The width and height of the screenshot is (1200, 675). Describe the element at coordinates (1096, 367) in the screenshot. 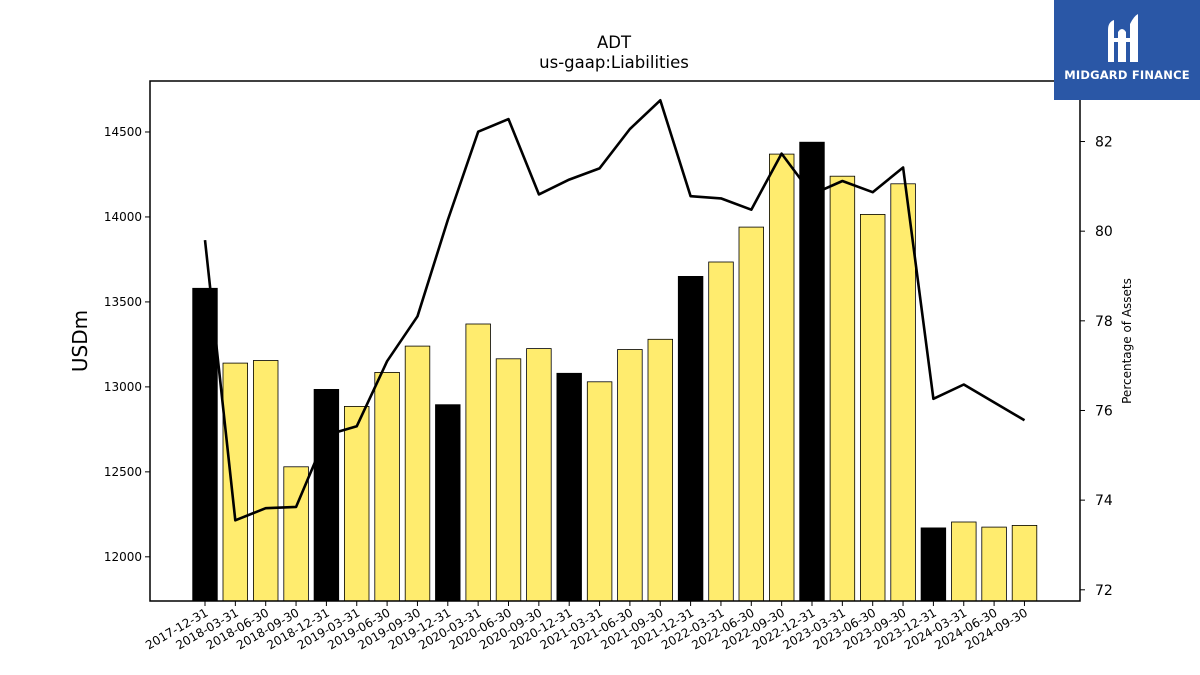

I see `y2-axis: 72 74 76 78 80 82` at that location.